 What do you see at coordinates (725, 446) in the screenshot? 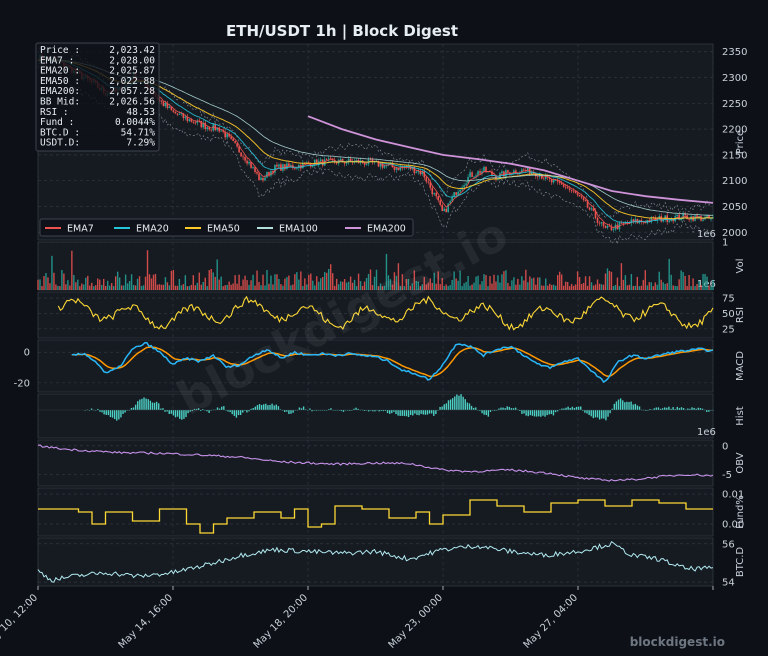
I see `ytick-obv-1: 0` at bounding box center [725, 446].